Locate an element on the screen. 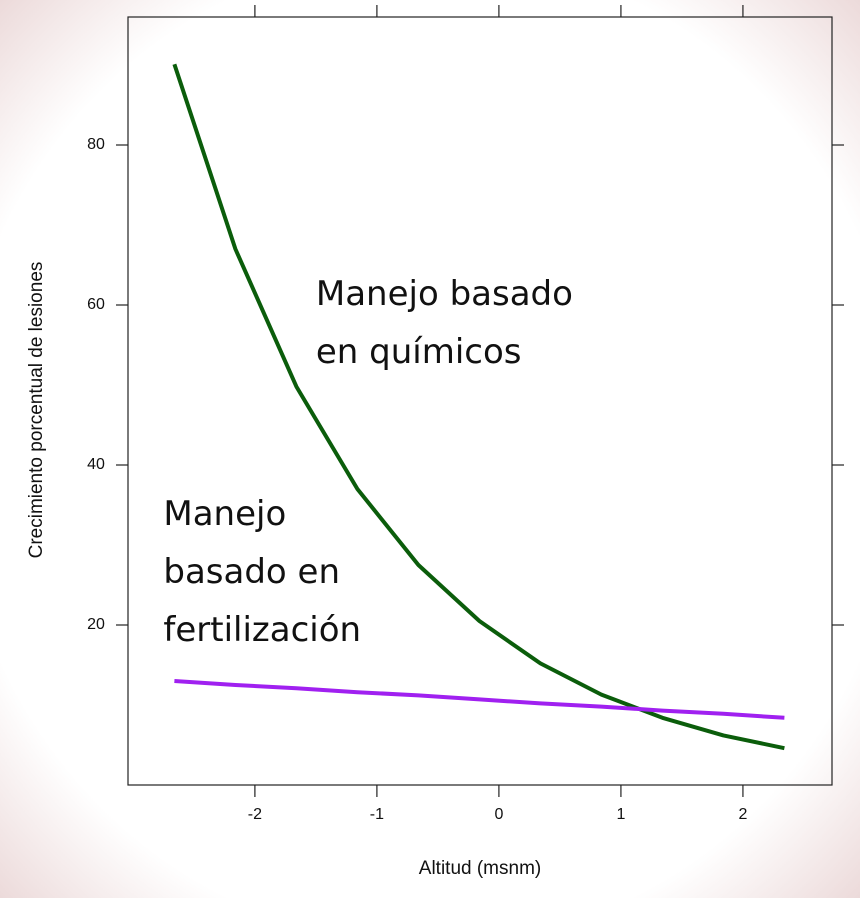 Image resolution: width=860 pixels, height=898 pixels. x-tick-label: 1 is located at coordinates (620, 814).